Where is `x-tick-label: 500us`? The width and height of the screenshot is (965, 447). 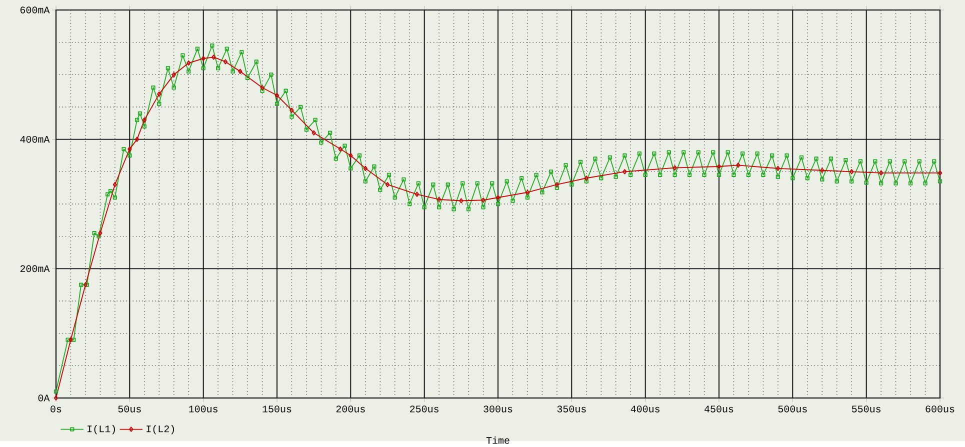
x-tick-label: 500us is located at coordinates (792, 409).